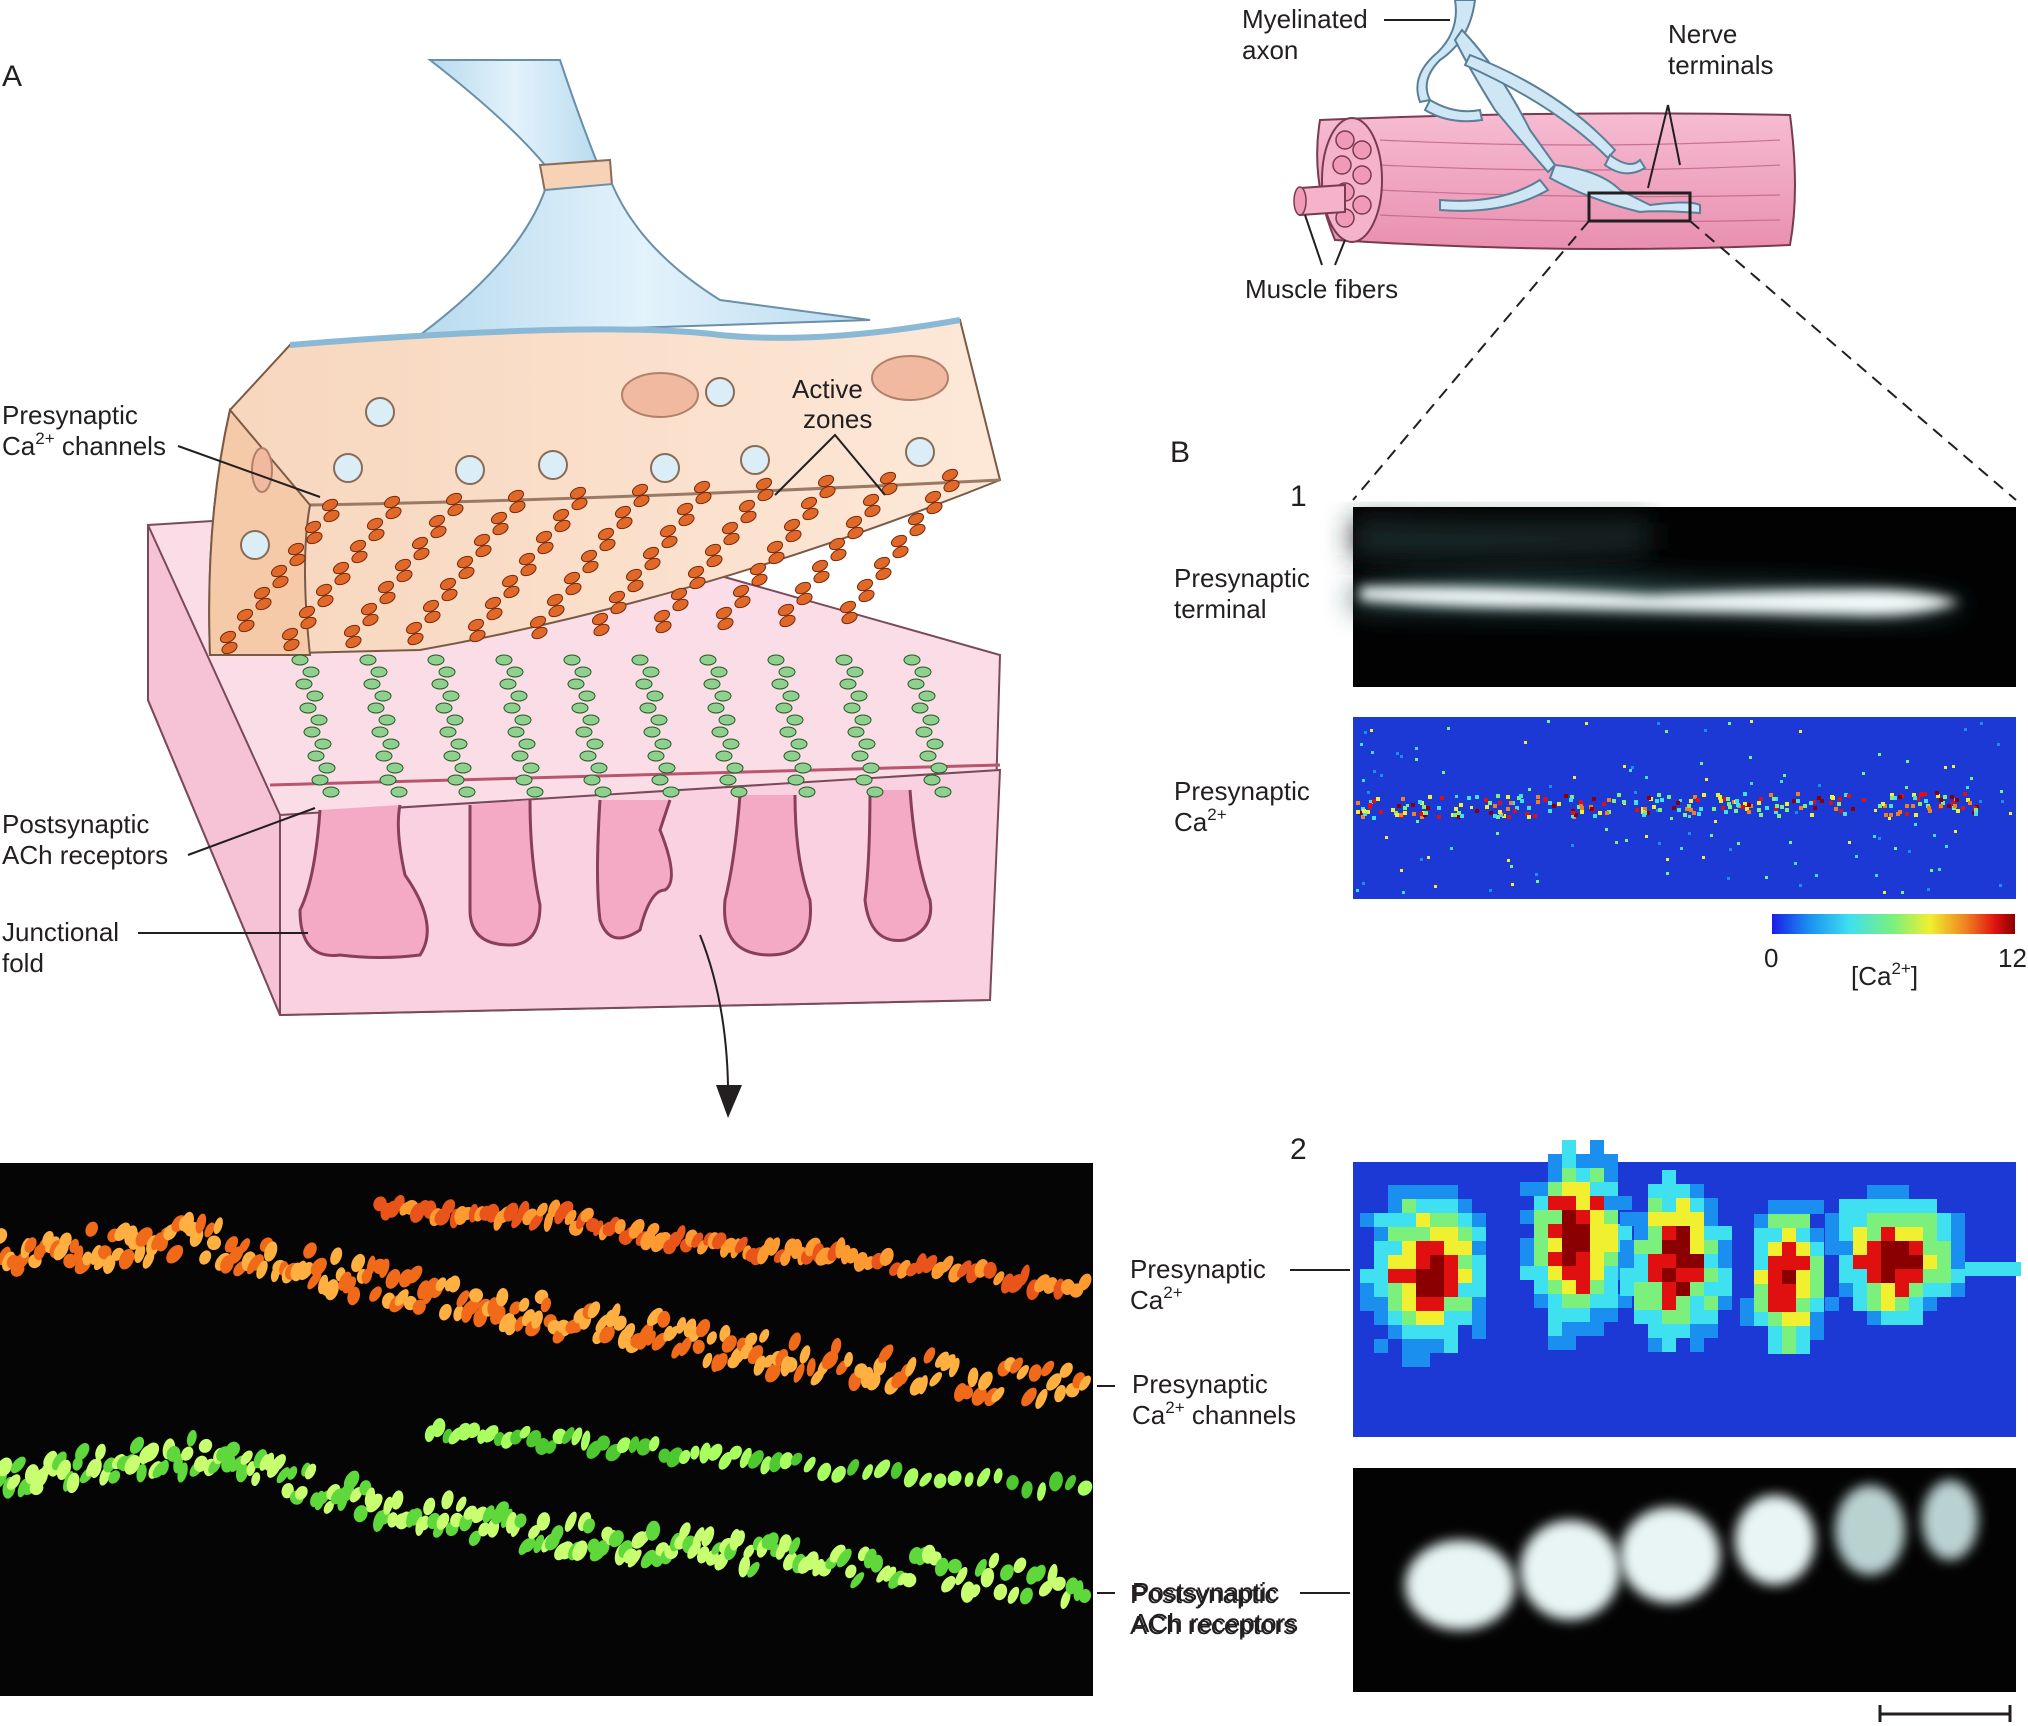  Describe the element at coordinates (514, 119) in the screenshot. I see `axon-shaft` at that location.